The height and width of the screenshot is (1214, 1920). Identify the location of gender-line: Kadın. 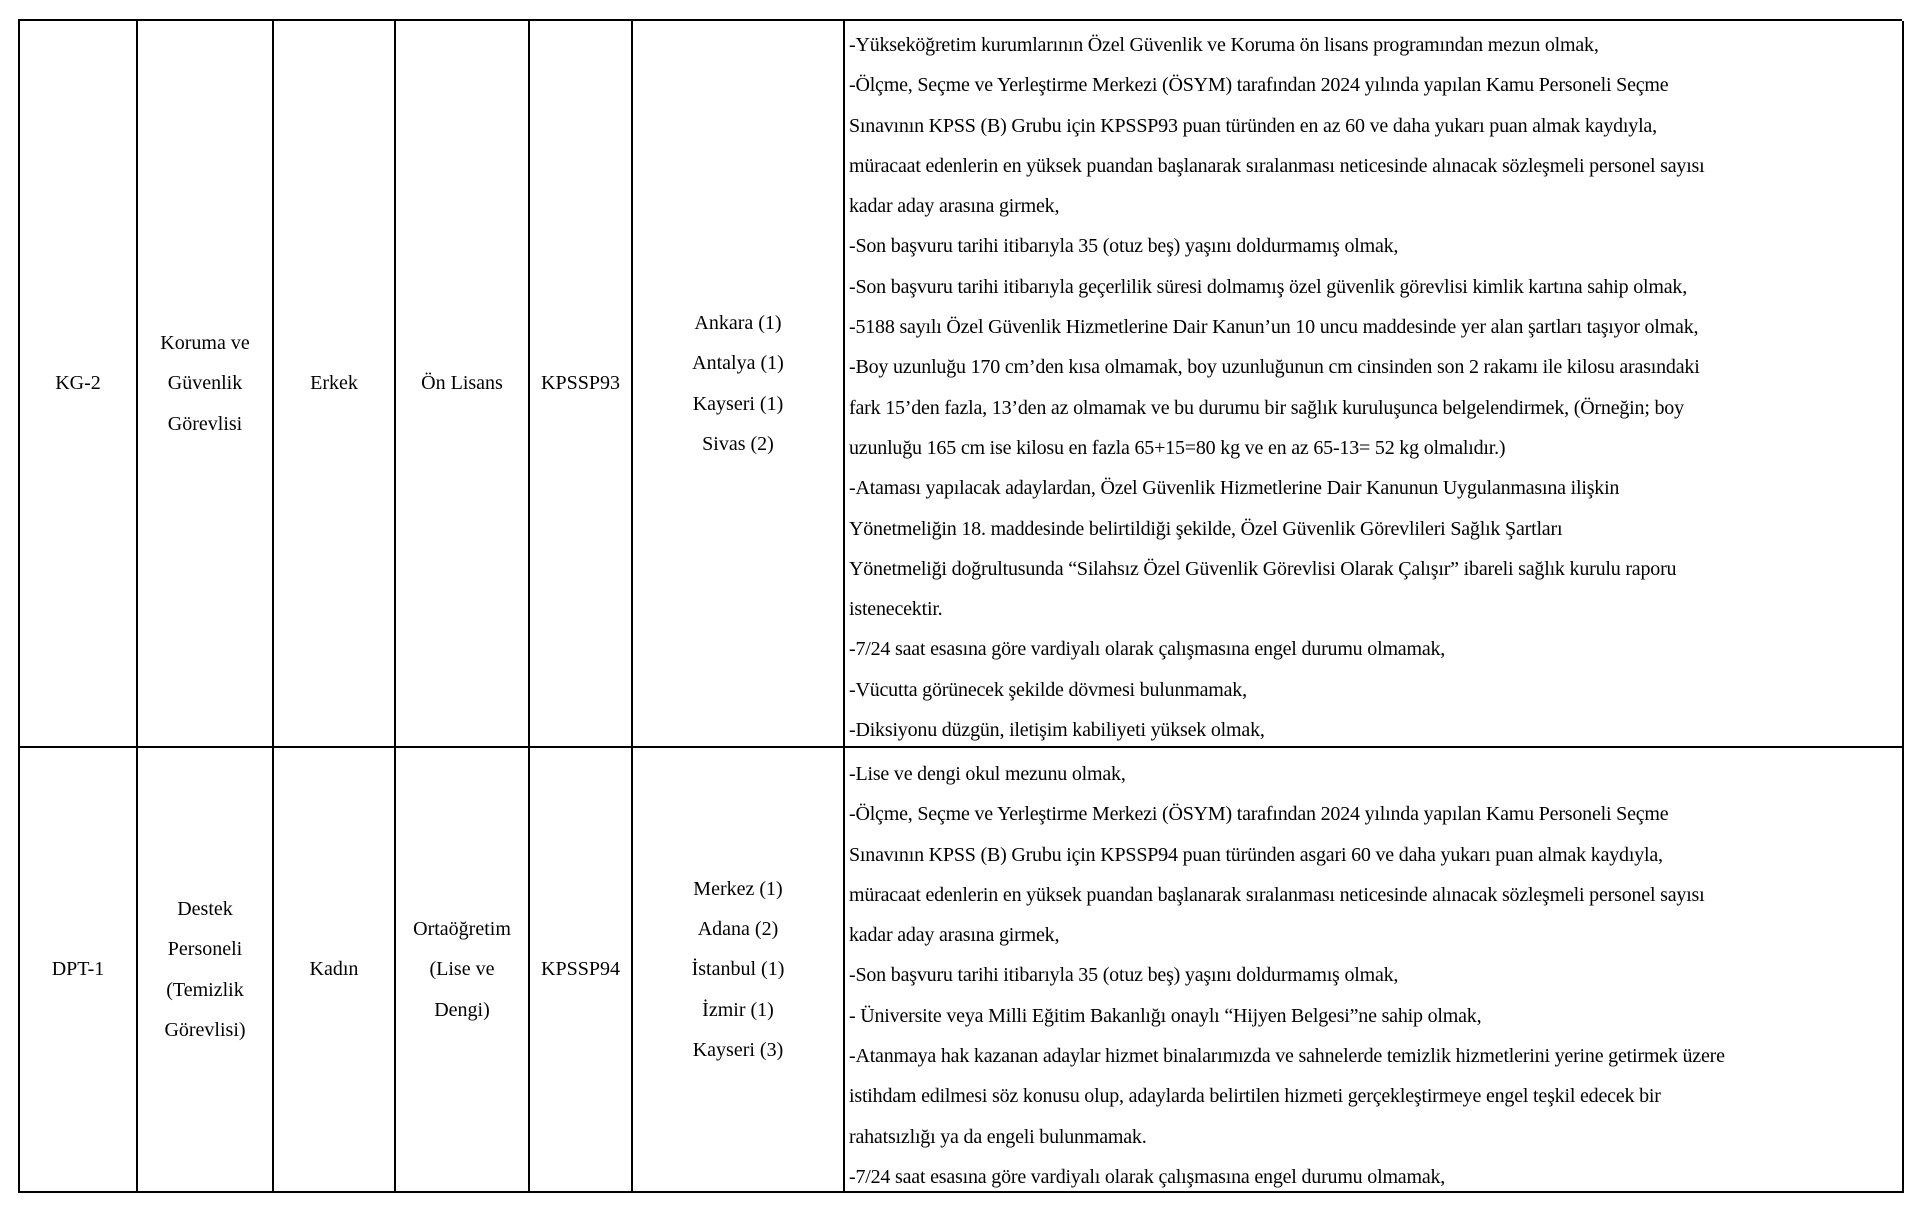
(334, 969).